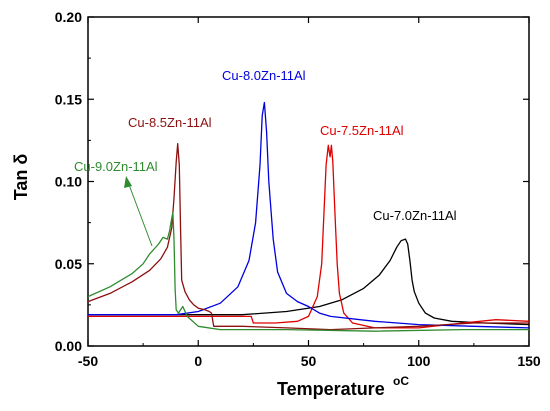  Describe the element at coordinates (21, 177) in the screenshot. I see `y-axis-title: Tan δ` at that location.